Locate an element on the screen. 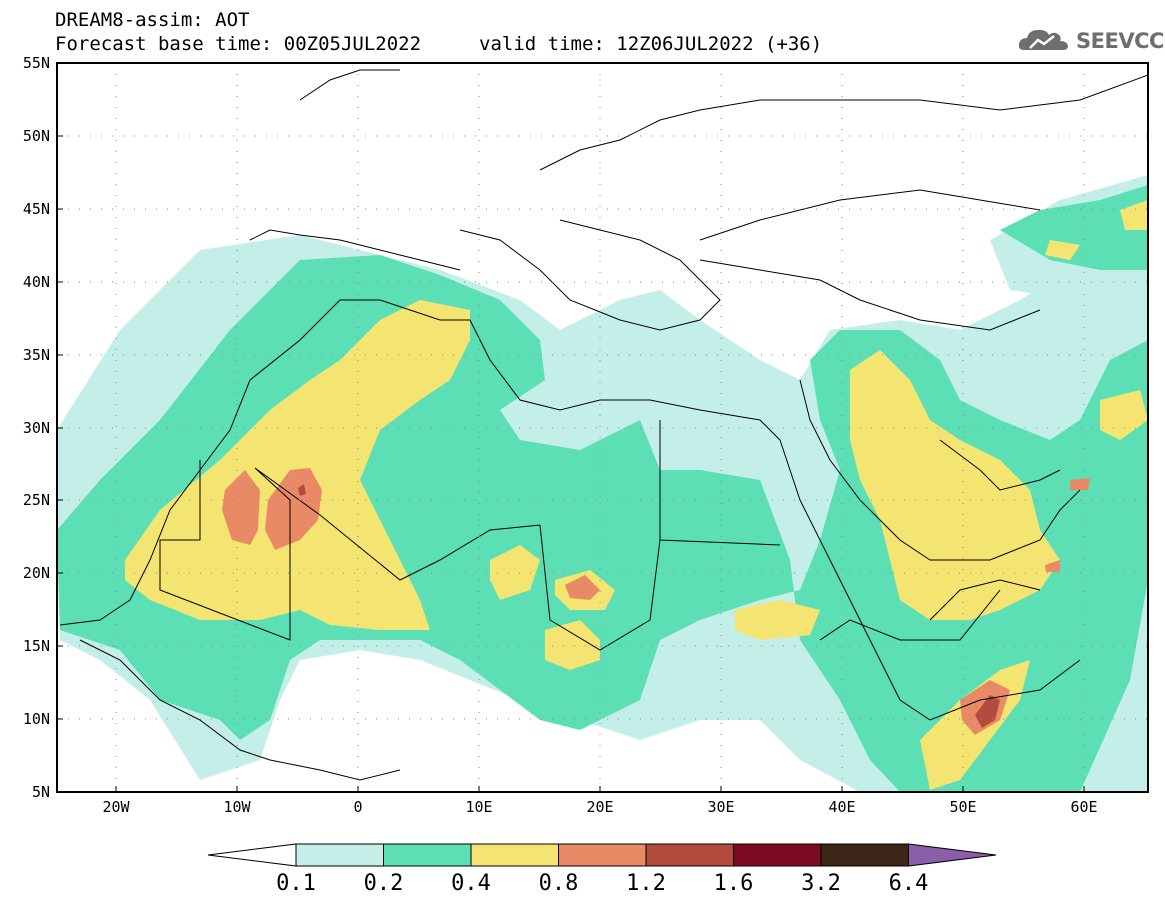 The width and height of the screenshot is (1165, 905). lat-label-45n: 45N is located at coordinates (36, 209).